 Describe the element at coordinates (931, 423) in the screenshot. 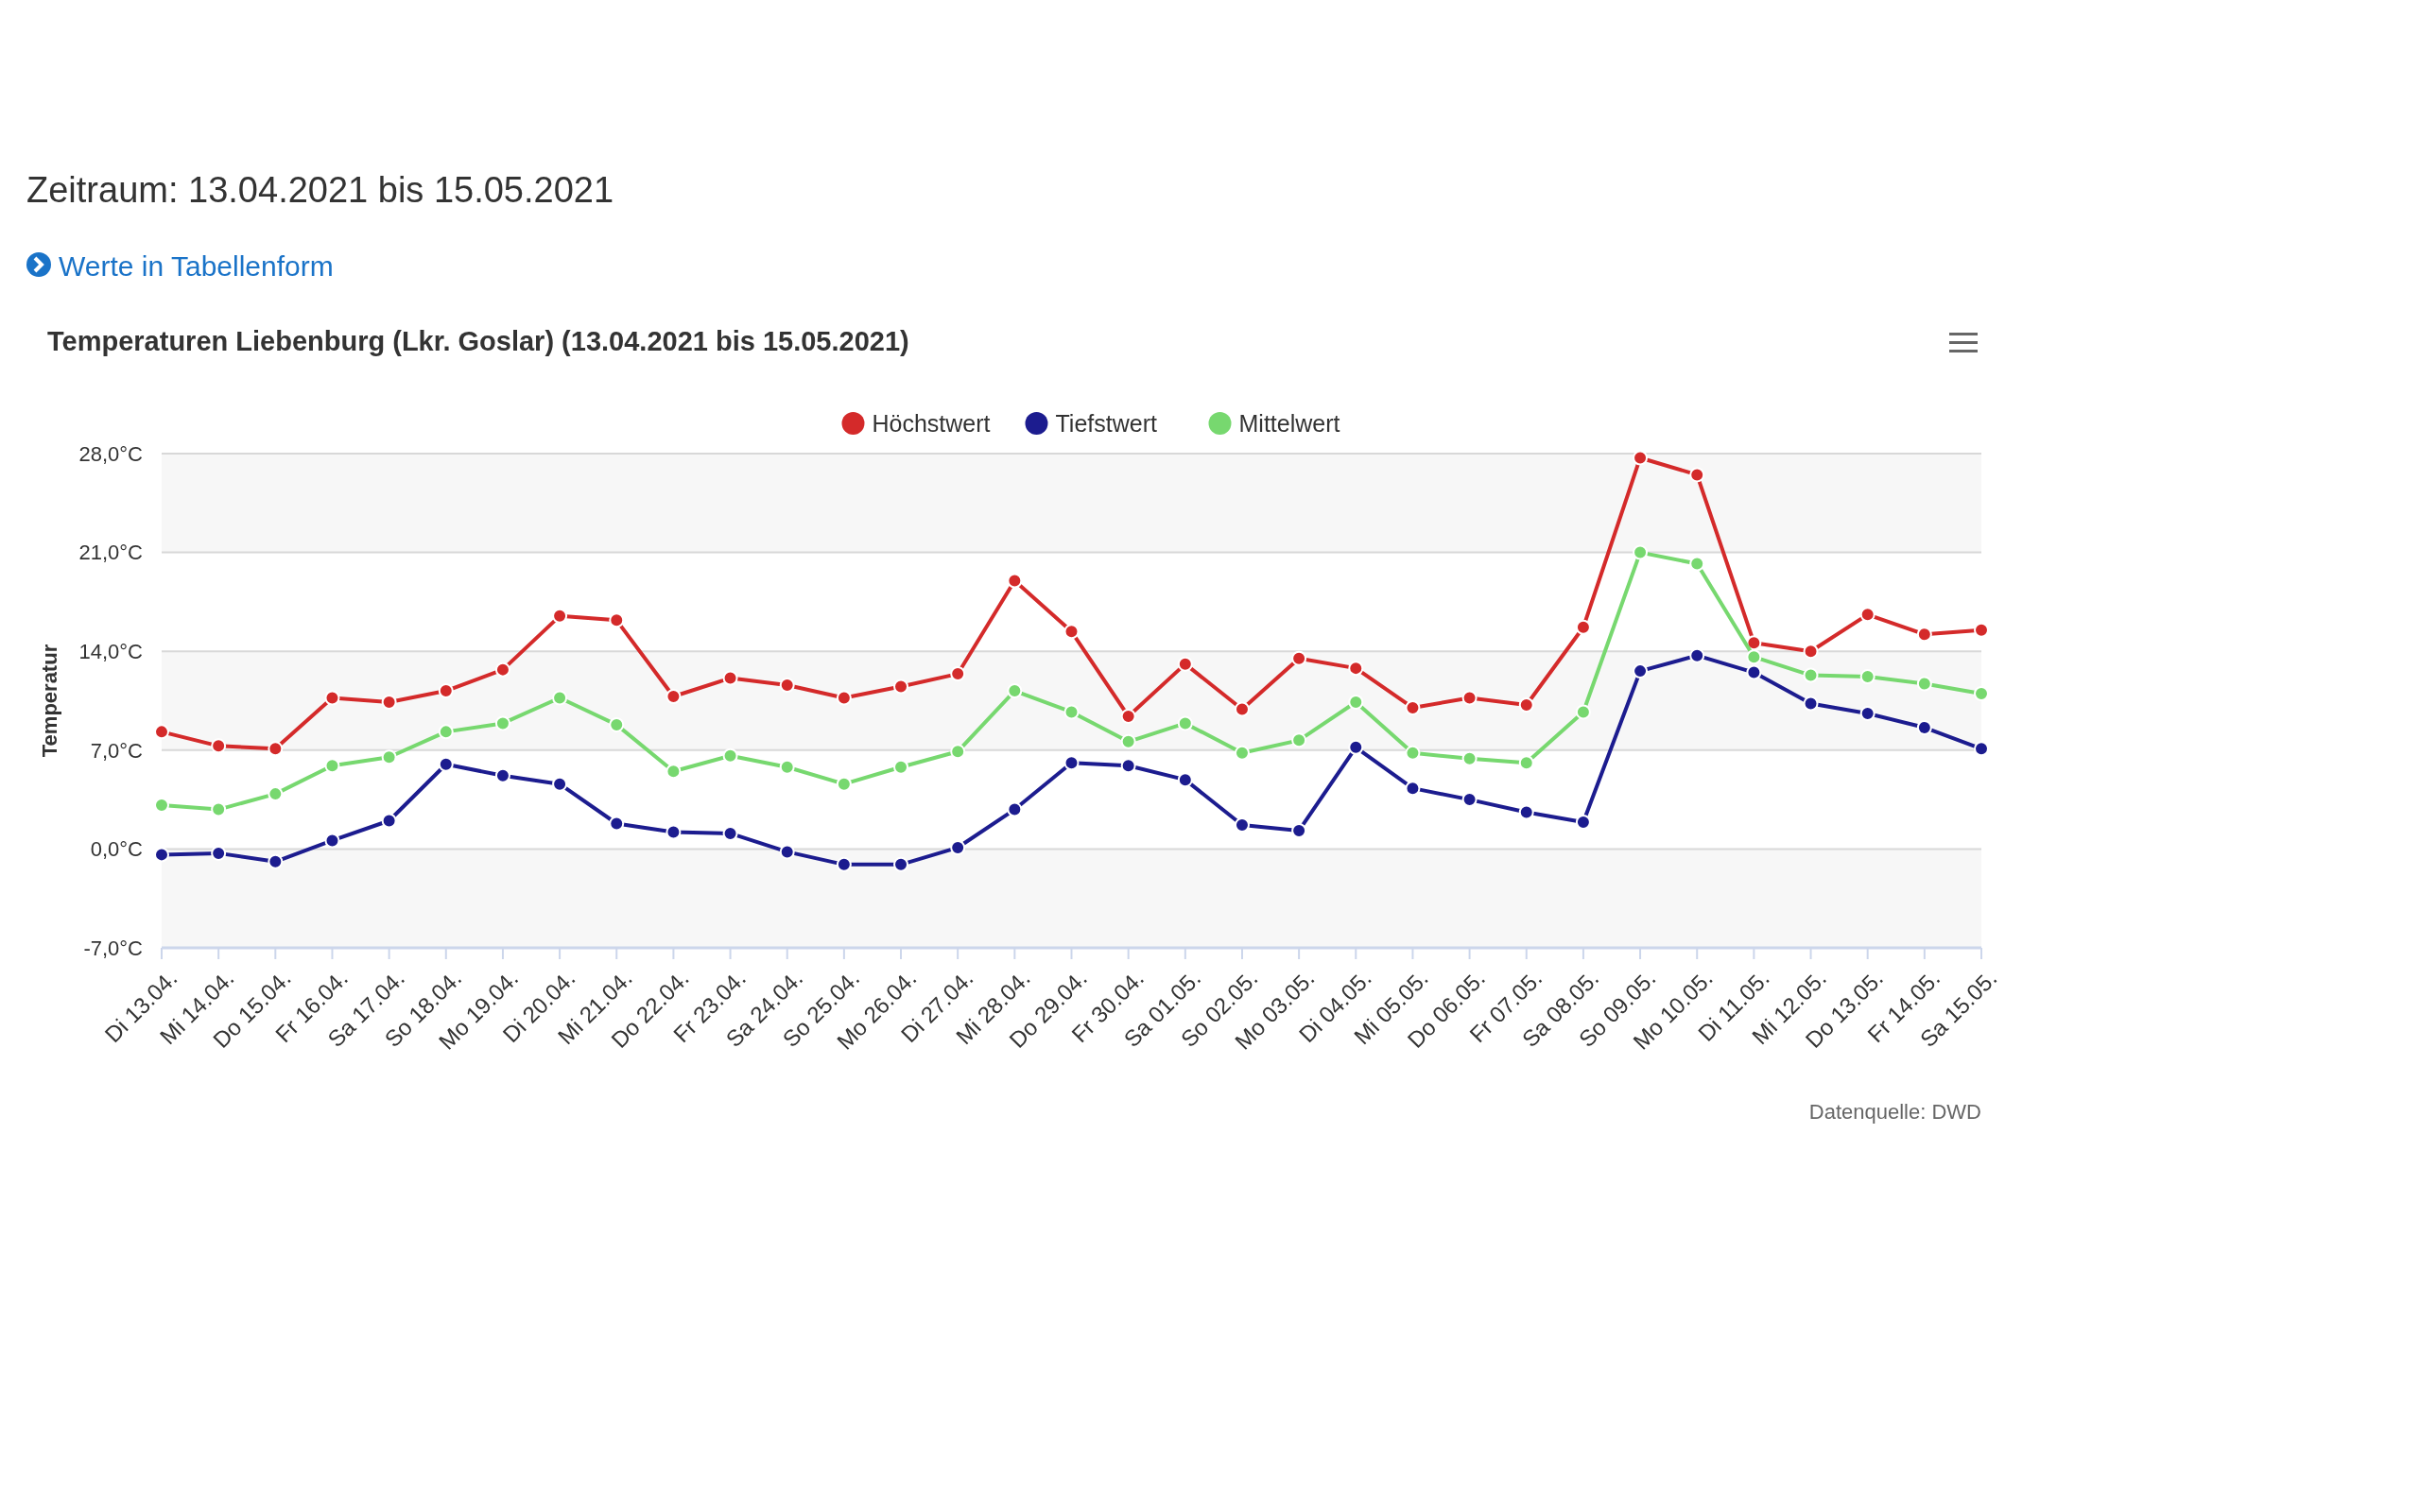

I see `legend-label: Höchstwert` at that location.